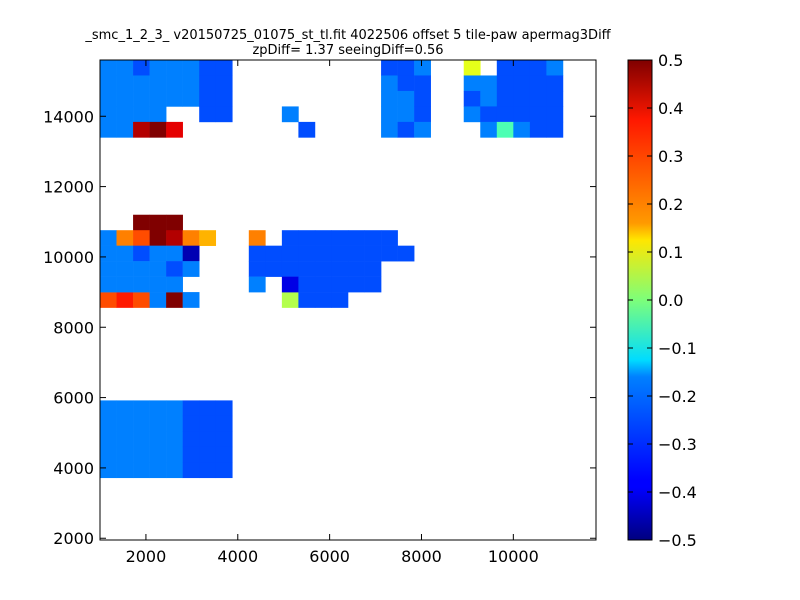  I want to click on colorbar-tick-label: 0.5, so click(670, 60).